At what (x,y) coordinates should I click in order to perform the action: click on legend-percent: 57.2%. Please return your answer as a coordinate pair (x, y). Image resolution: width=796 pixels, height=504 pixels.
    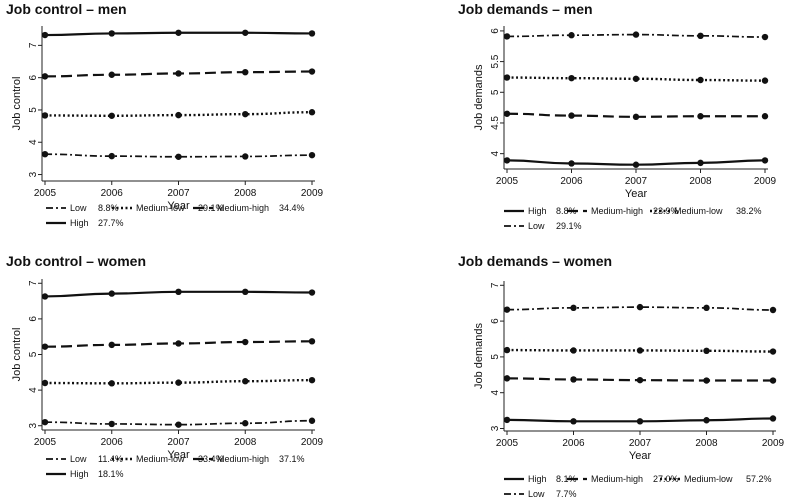
    Looking at the image, I should click on (759, 479).